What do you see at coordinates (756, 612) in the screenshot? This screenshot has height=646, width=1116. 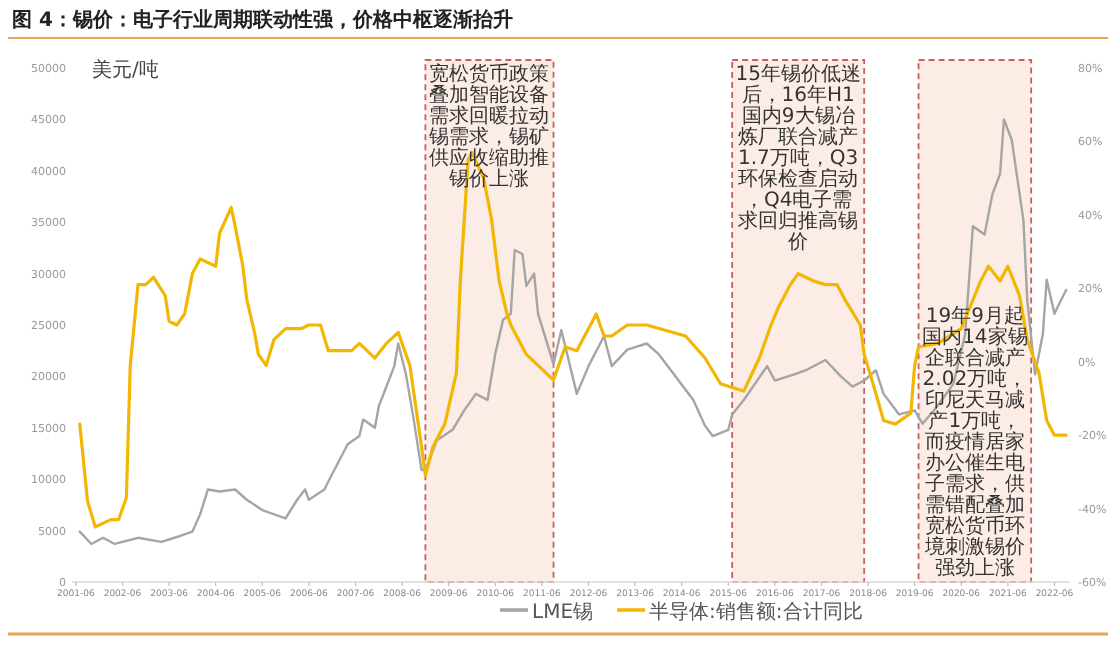 I see `legend-label: 半导体:销售额:合计同比` at bounding box center [756, 612].